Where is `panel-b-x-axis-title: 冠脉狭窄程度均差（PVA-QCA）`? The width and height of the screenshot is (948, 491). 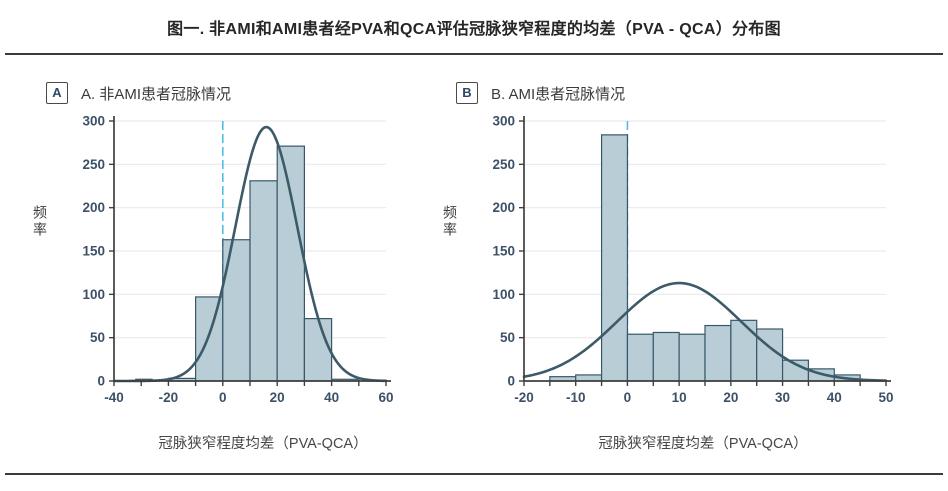 panel-b-x-axis-title: 冠脉狭窄程度均差（PVA-QCA） is located at coordinates (703, 444).